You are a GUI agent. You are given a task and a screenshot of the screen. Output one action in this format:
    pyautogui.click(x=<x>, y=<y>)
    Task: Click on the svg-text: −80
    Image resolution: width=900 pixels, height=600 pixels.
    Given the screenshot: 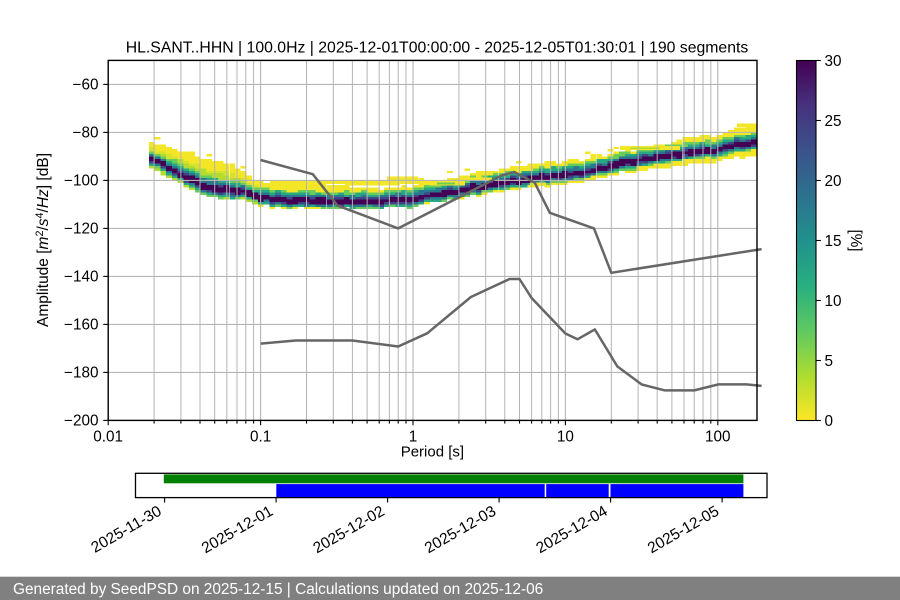 What is the action you would take?
    pyautogui.click(x=86, y=133)
    